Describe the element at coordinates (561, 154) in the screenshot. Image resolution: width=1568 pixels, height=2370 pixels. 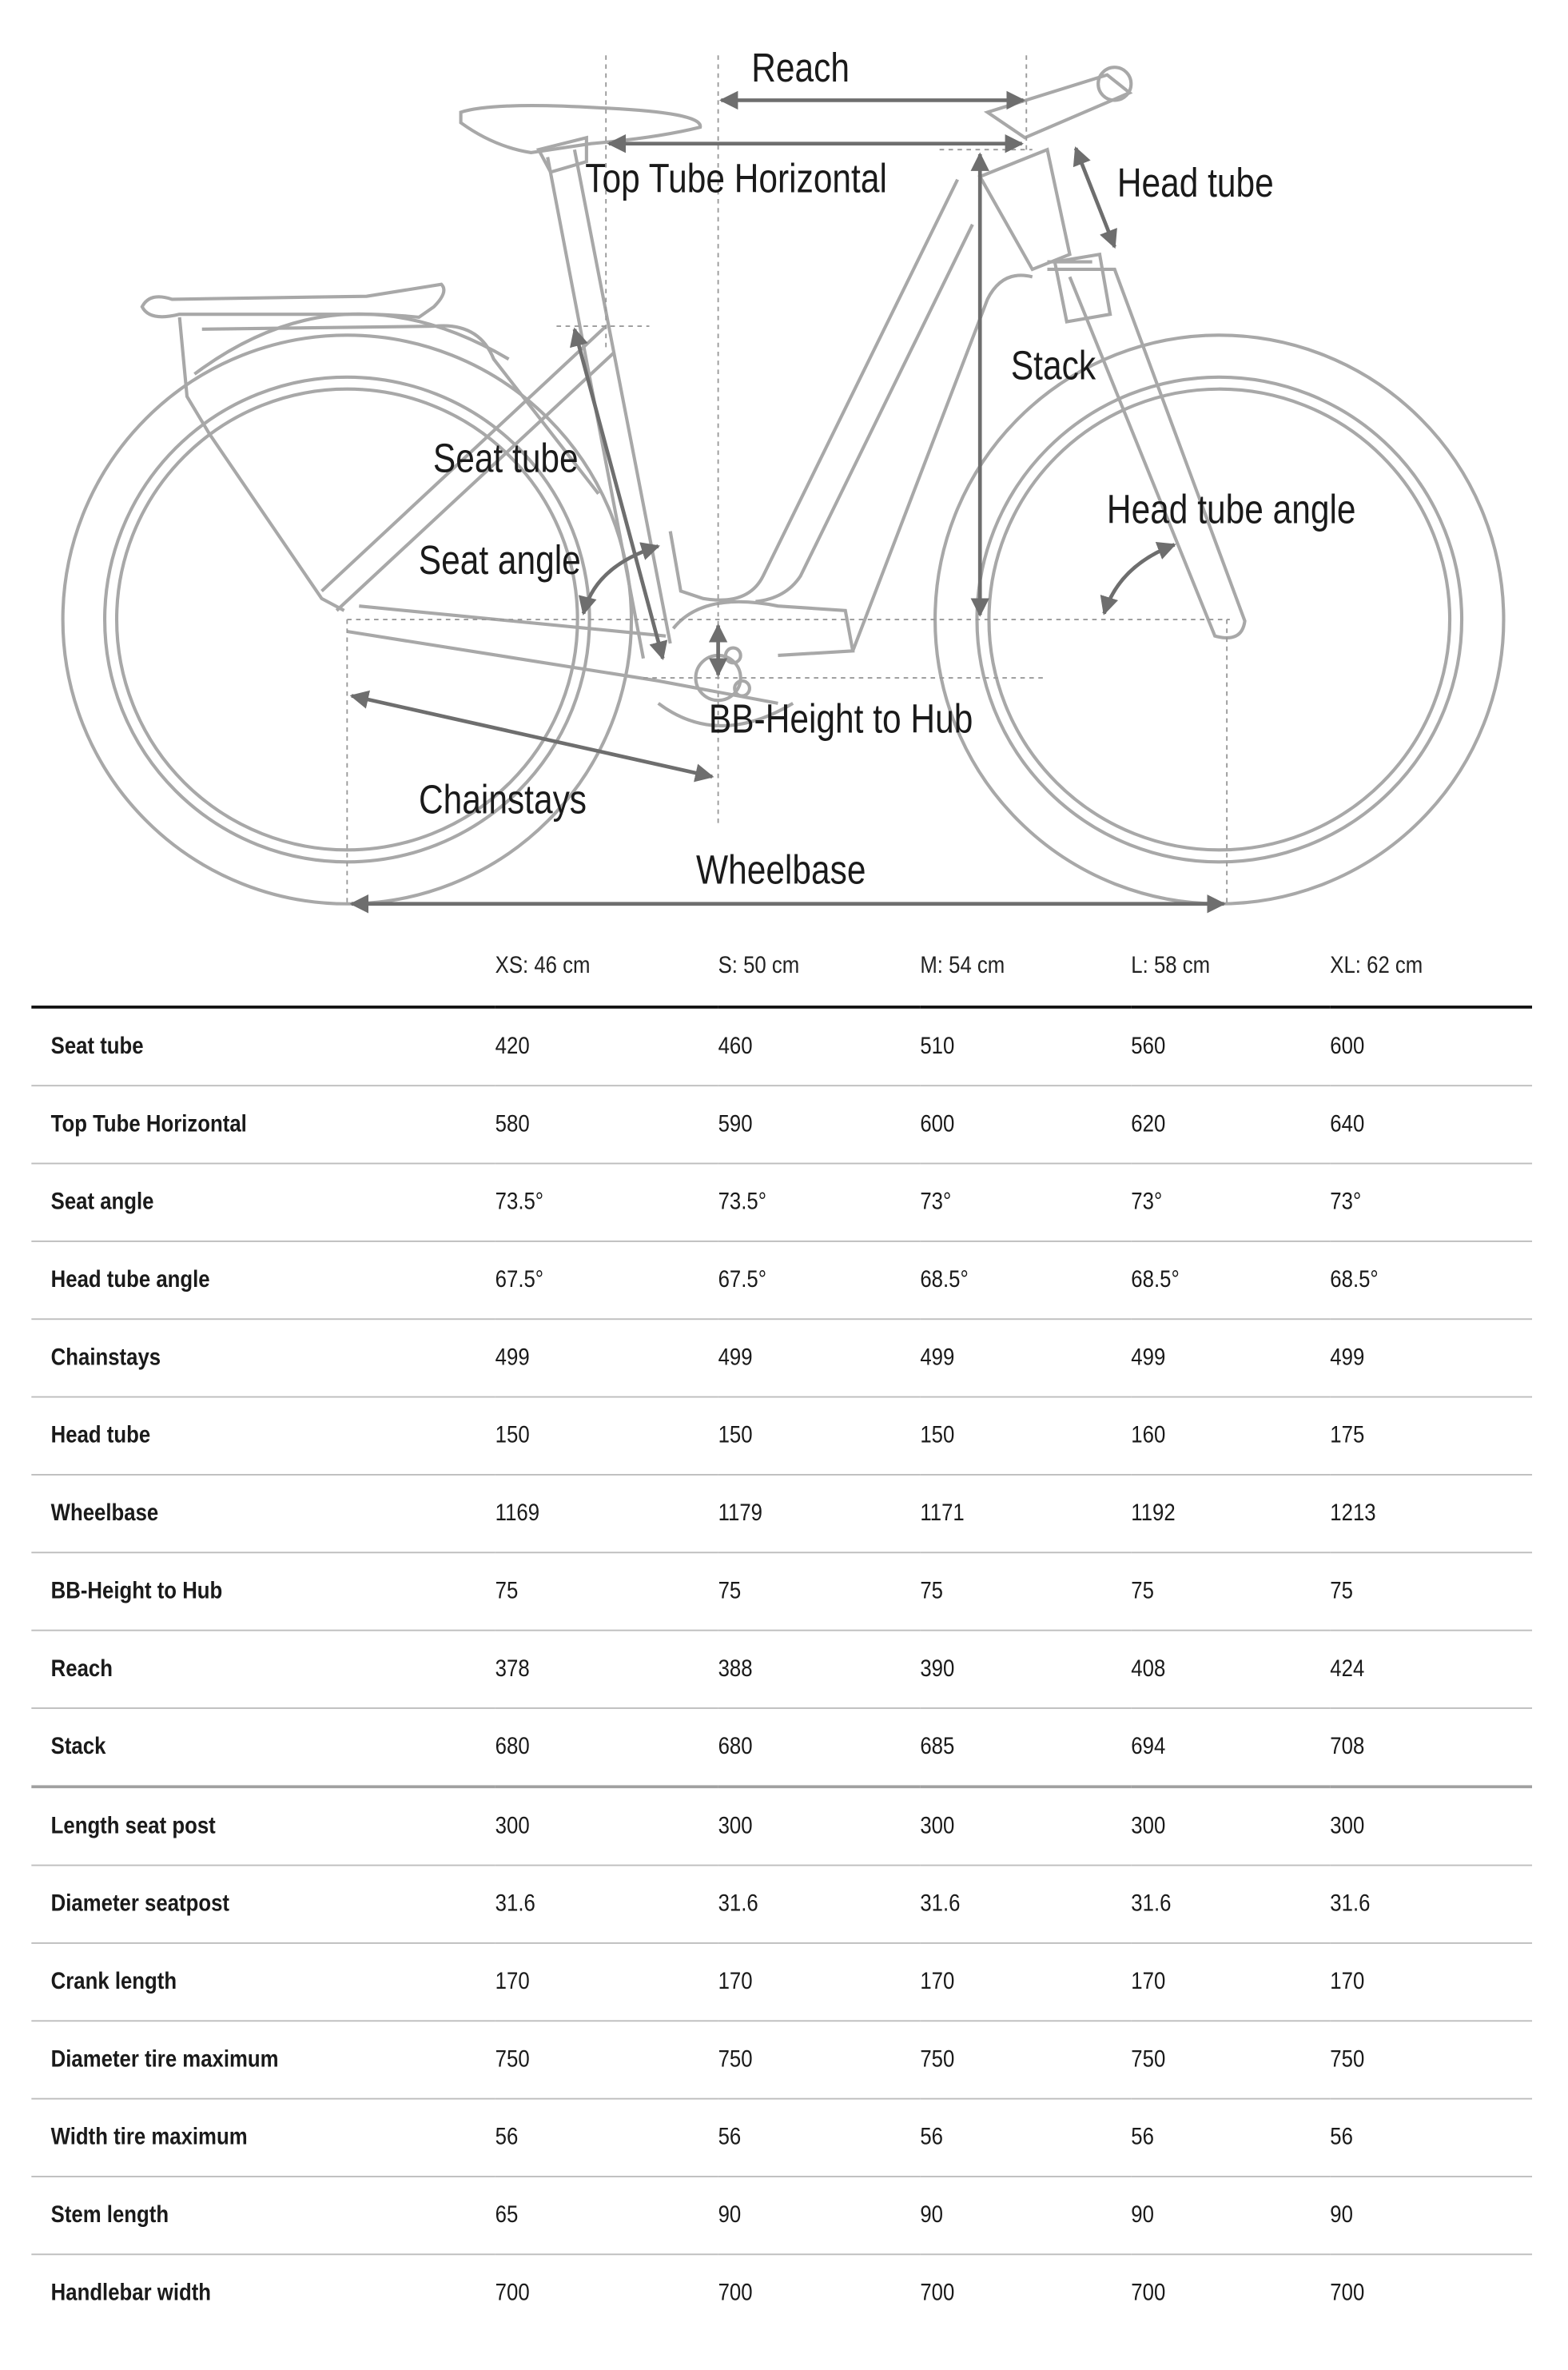
I see `seatpost-clamp` at that location.